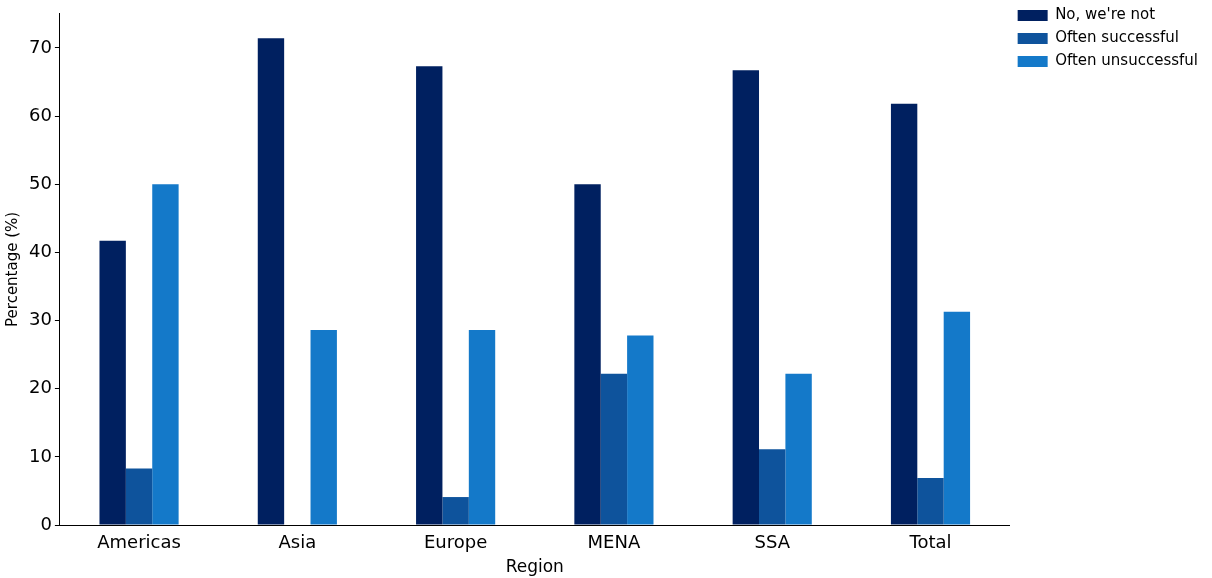  What do you see at coordinates (46, 523) in the screenshot?
I see `y-tick-label: 0` at bounding box center [46, 523].